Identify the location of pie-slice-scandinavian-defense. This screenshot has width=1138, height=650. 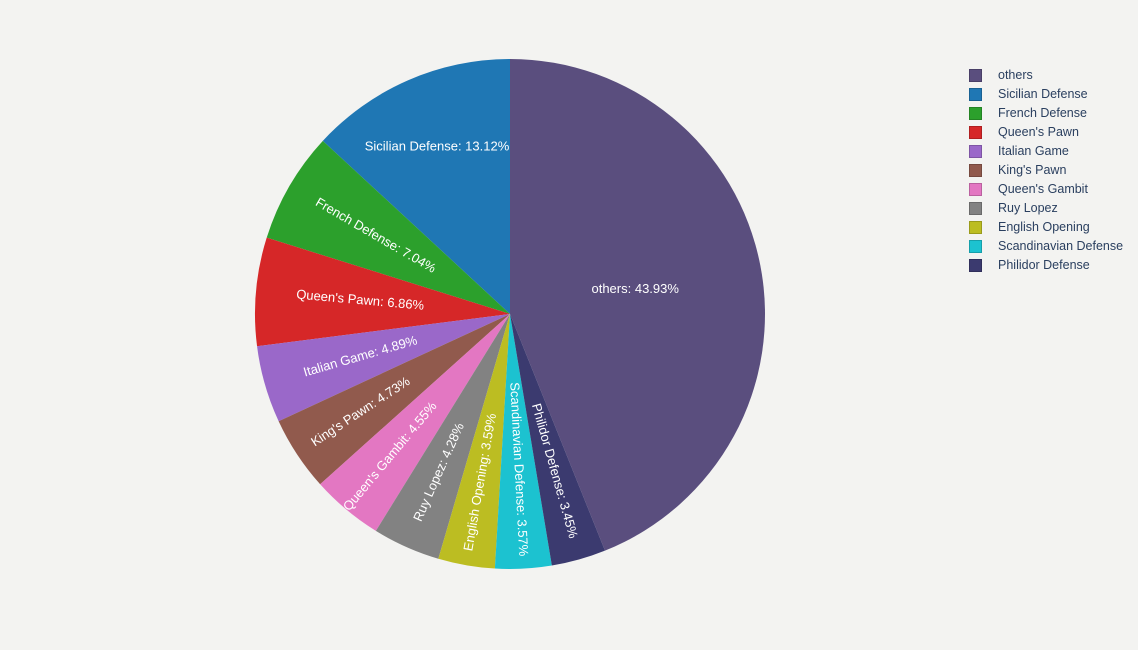
(523, 441).